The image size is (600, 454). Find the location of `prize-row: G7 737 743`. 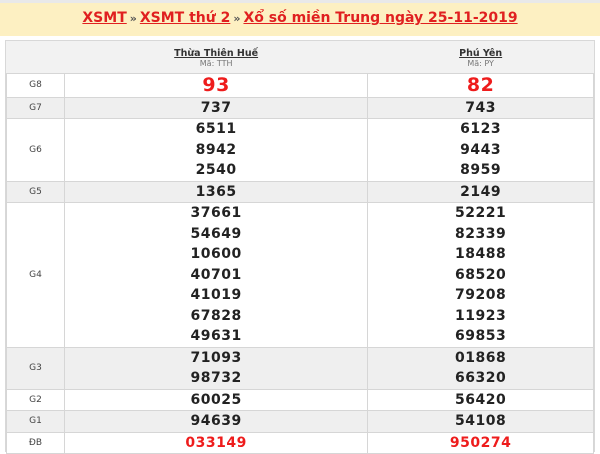

prize-row: G7 737 743 is located at coordinates (300, 107).